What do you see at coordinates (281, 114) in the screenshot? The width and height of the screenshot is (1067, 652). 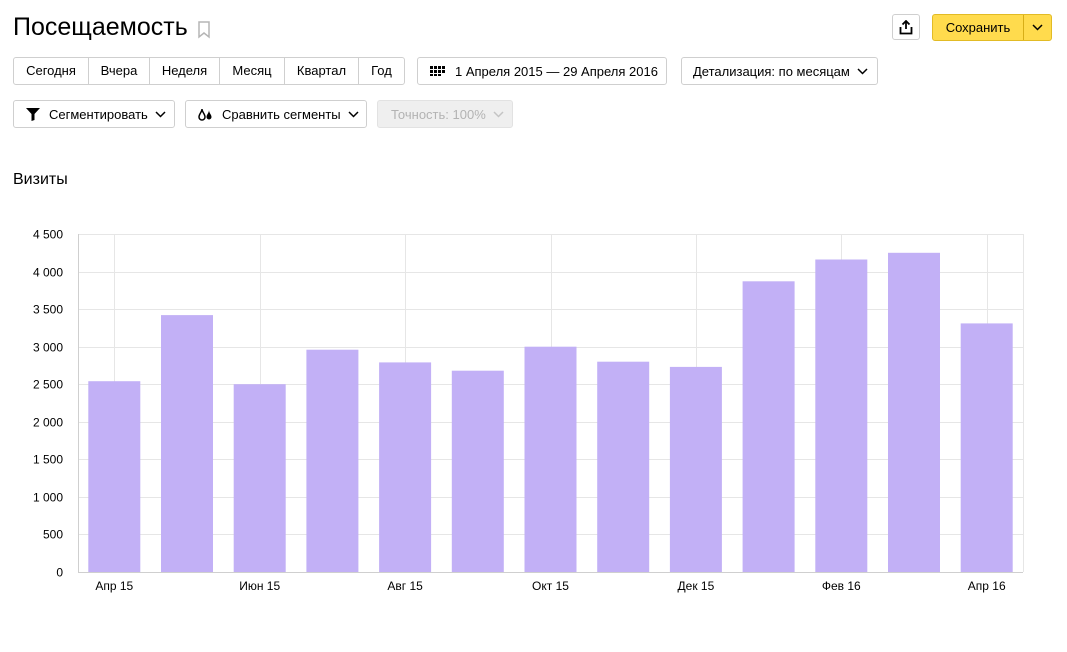 I see `compare-label: Сравнить сегменты` at bounding box center [281, 114].